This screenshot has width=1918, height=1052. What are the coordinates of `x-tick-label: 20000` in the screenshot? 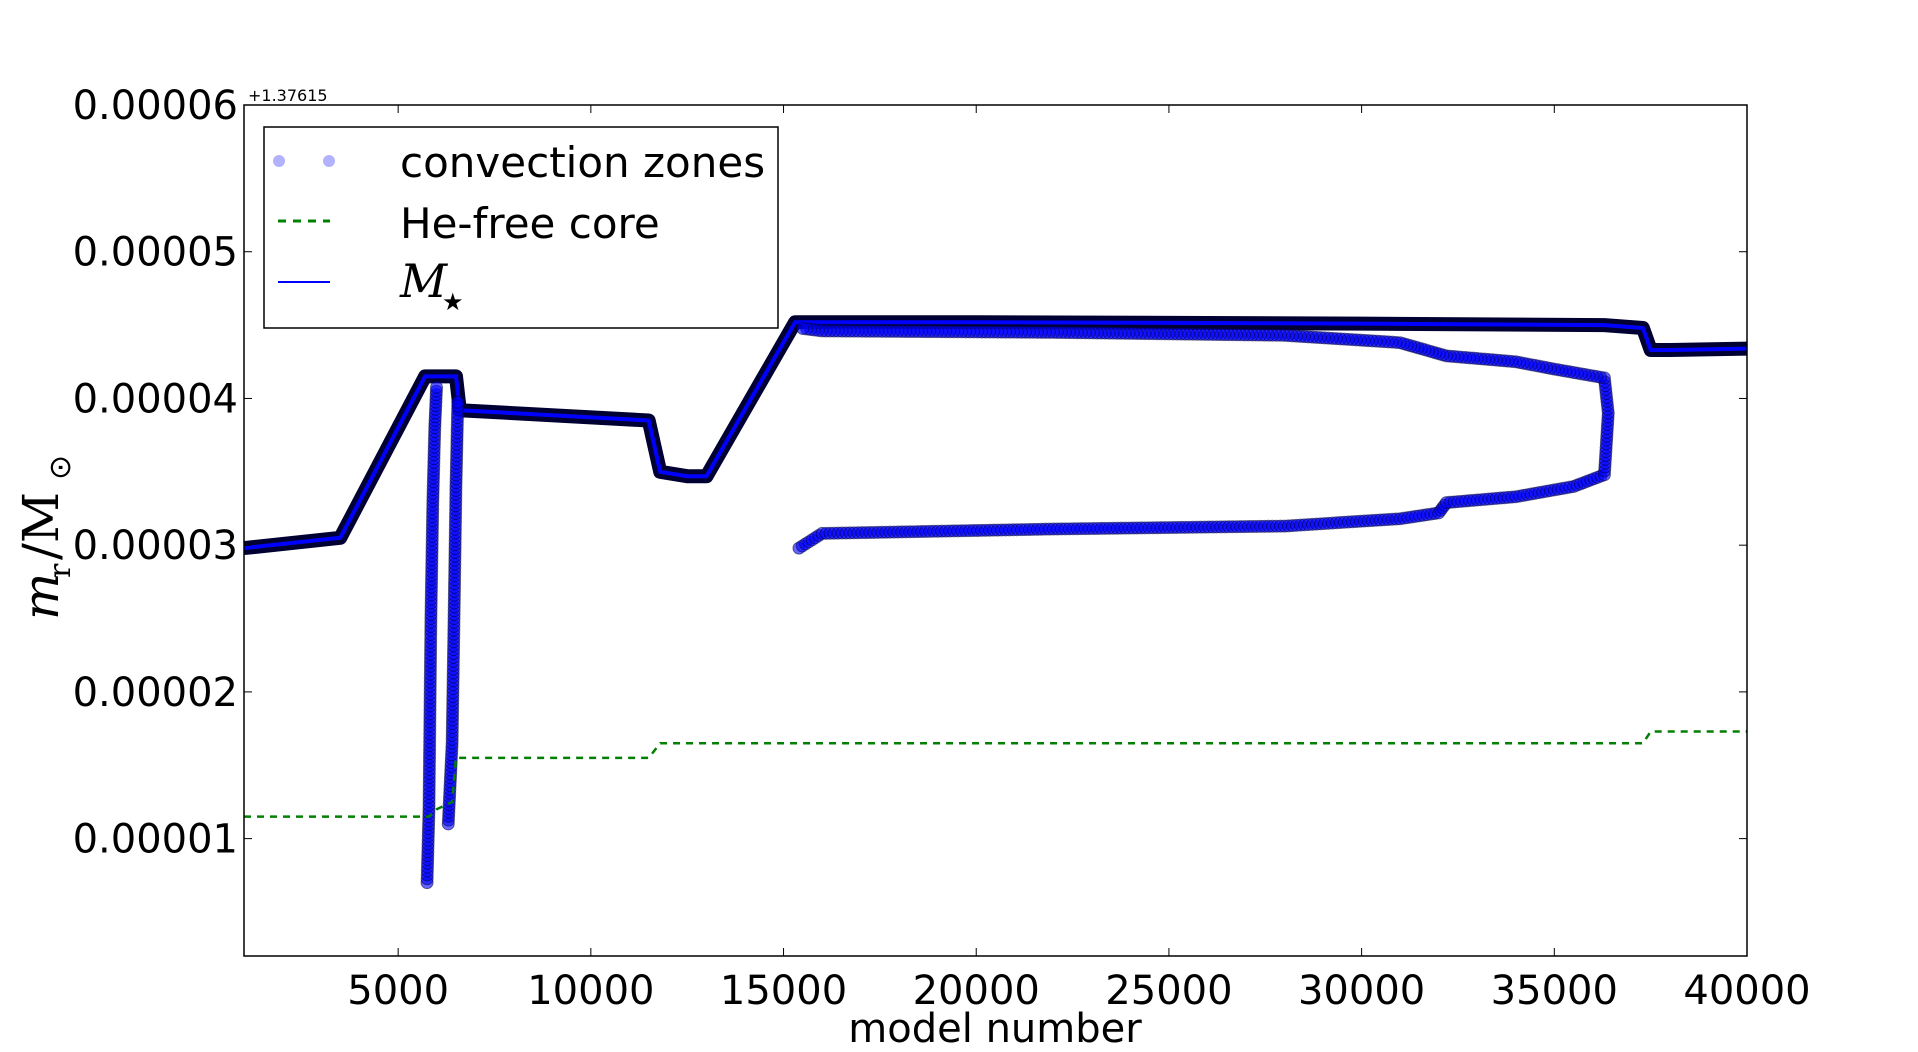 It's located at (976, 991).